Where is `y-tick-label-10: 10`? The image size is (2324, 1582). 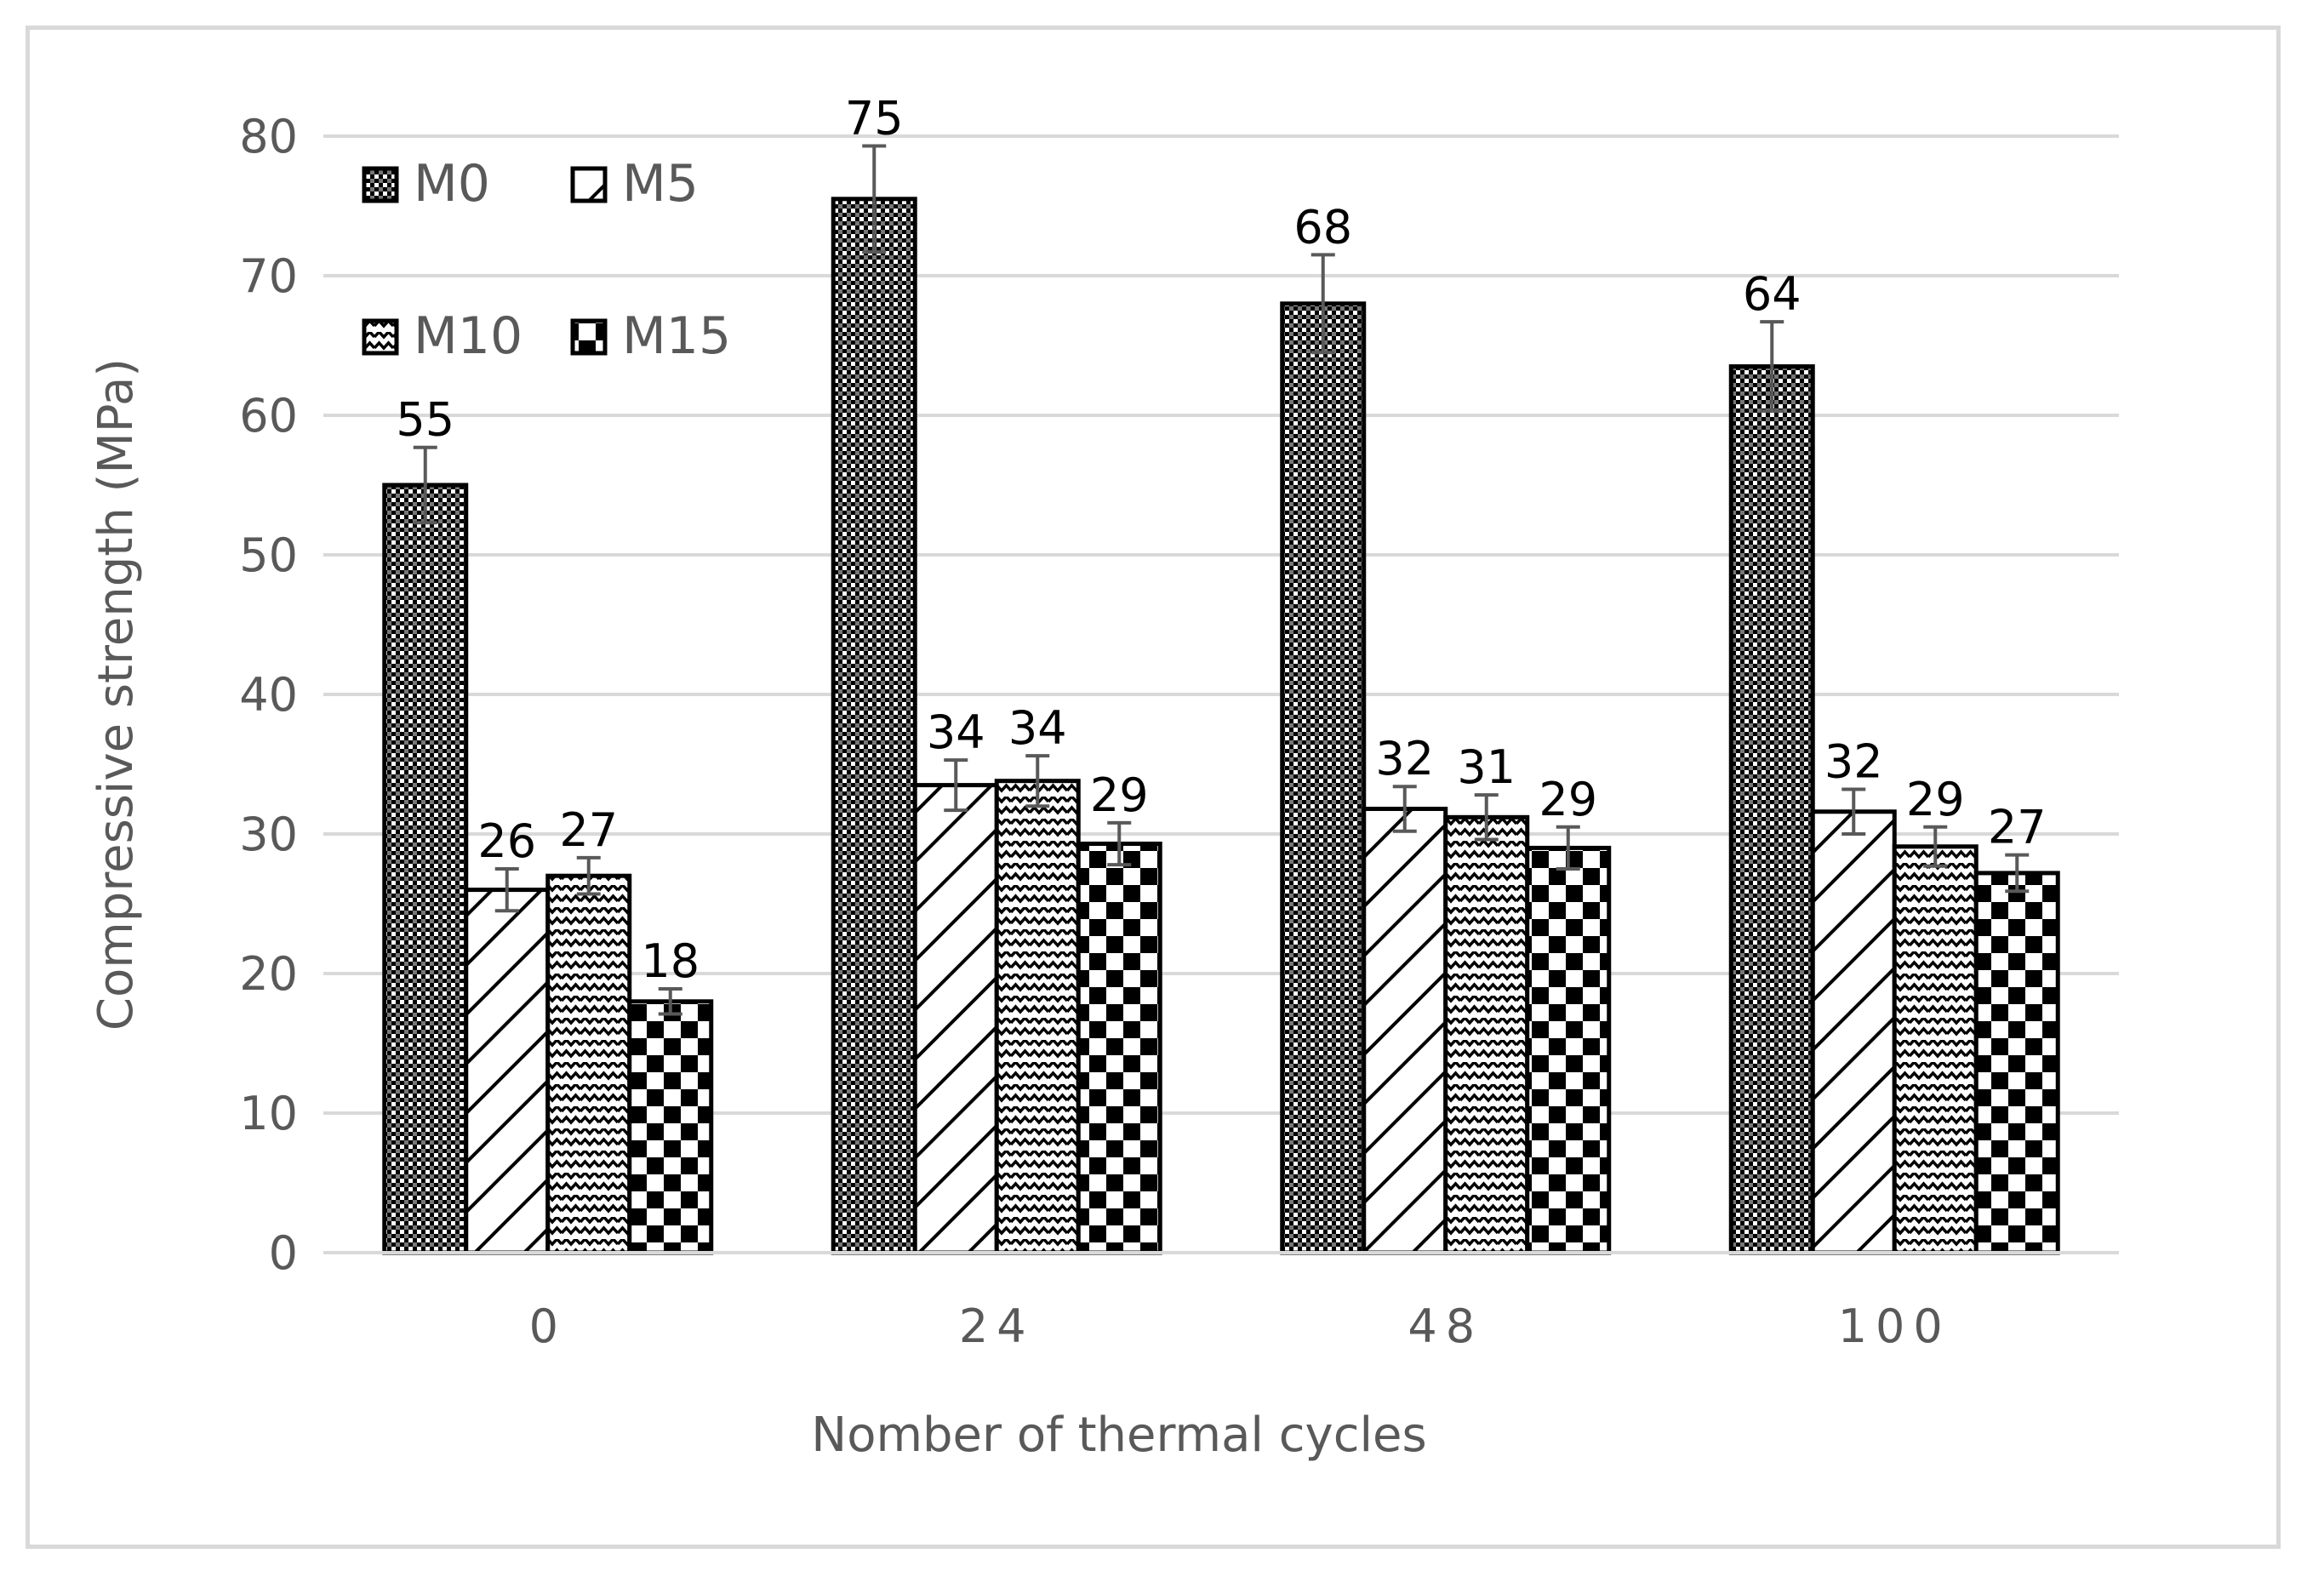 y-tick-label-10: 10 is located at coordinates (269, 1113).